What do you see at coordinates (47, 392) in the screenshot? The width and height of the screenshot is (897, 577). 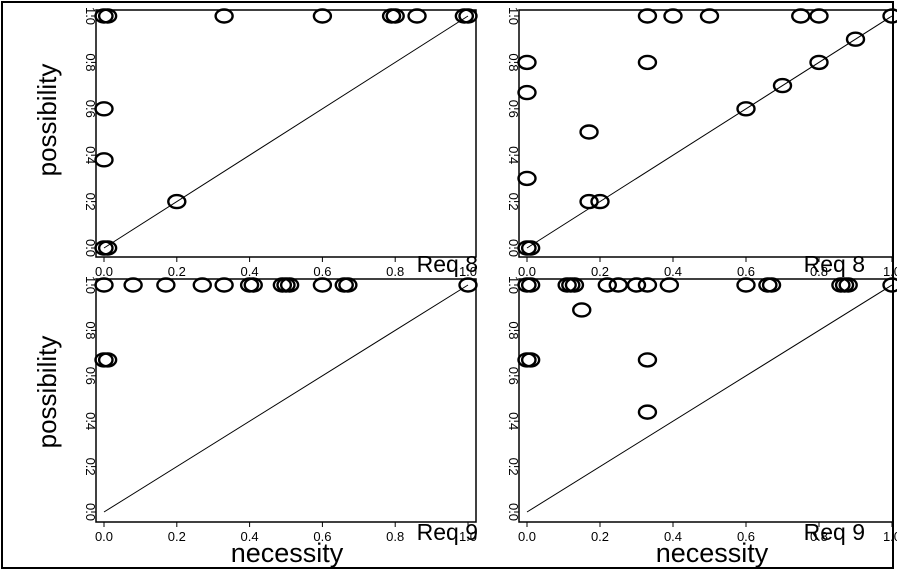 I see `y-axis-label-bottom: possibility` at bounding box center [47, 392].